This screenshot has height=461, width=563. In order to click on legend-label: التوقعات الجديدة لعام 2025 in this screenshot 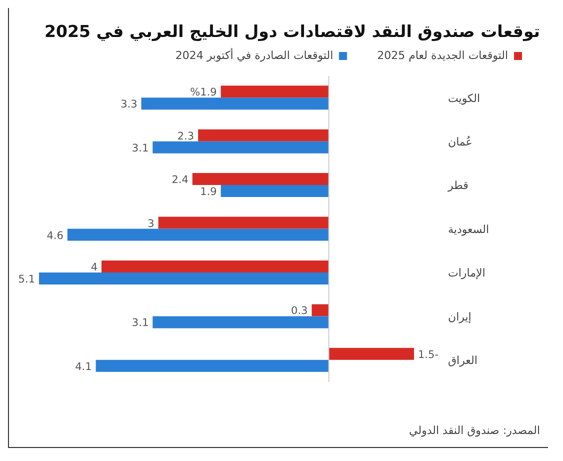, I will do `click(442, 55)`.